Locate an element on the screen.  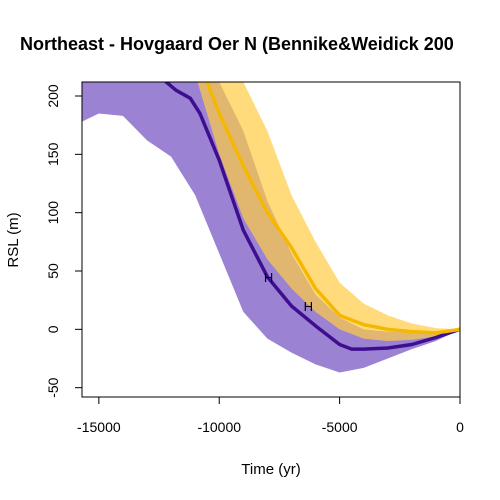
y-tick-label: 200 is located at coordinates (53, 96).